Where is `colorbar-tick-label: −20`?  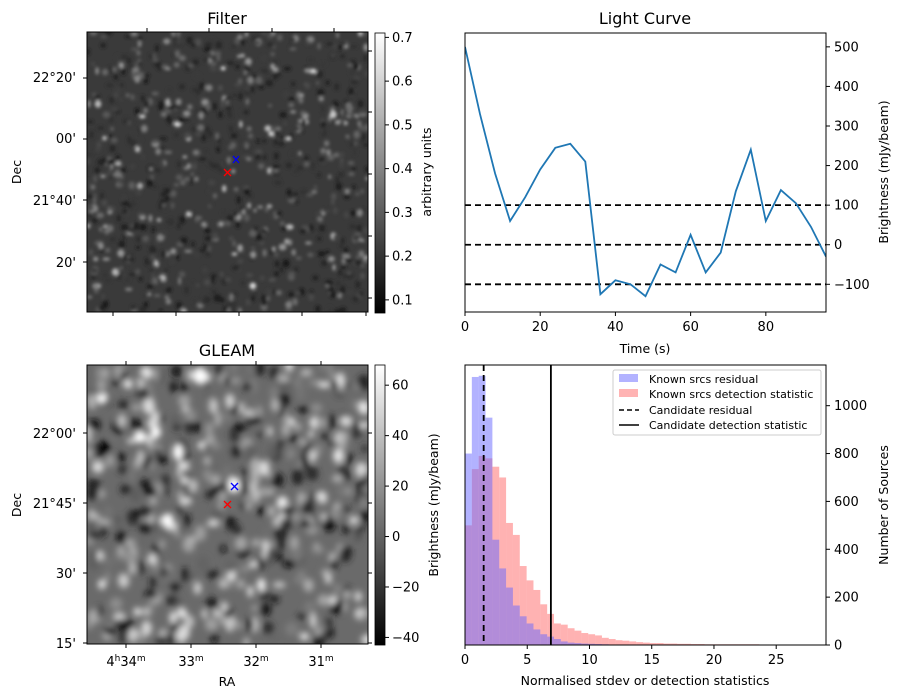 colorbar-tick-label: −20 is located at coordinates (405, 587).